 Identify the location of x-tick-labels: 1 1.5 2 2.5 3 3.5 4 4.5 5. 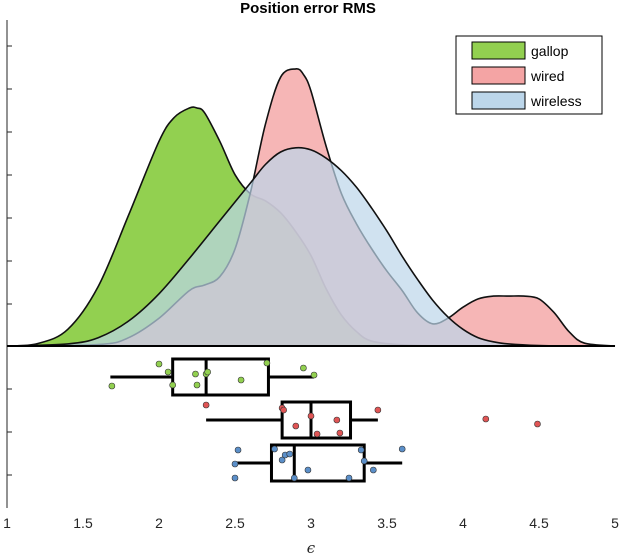
(311, 523).